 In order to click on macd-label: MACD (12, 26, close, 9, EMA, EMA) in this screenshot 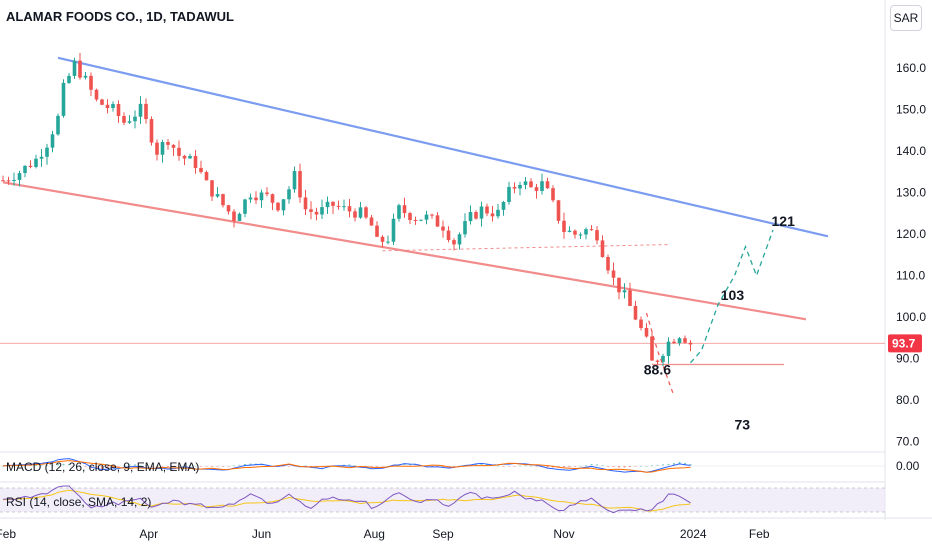, I will do `click(103, 467)`.